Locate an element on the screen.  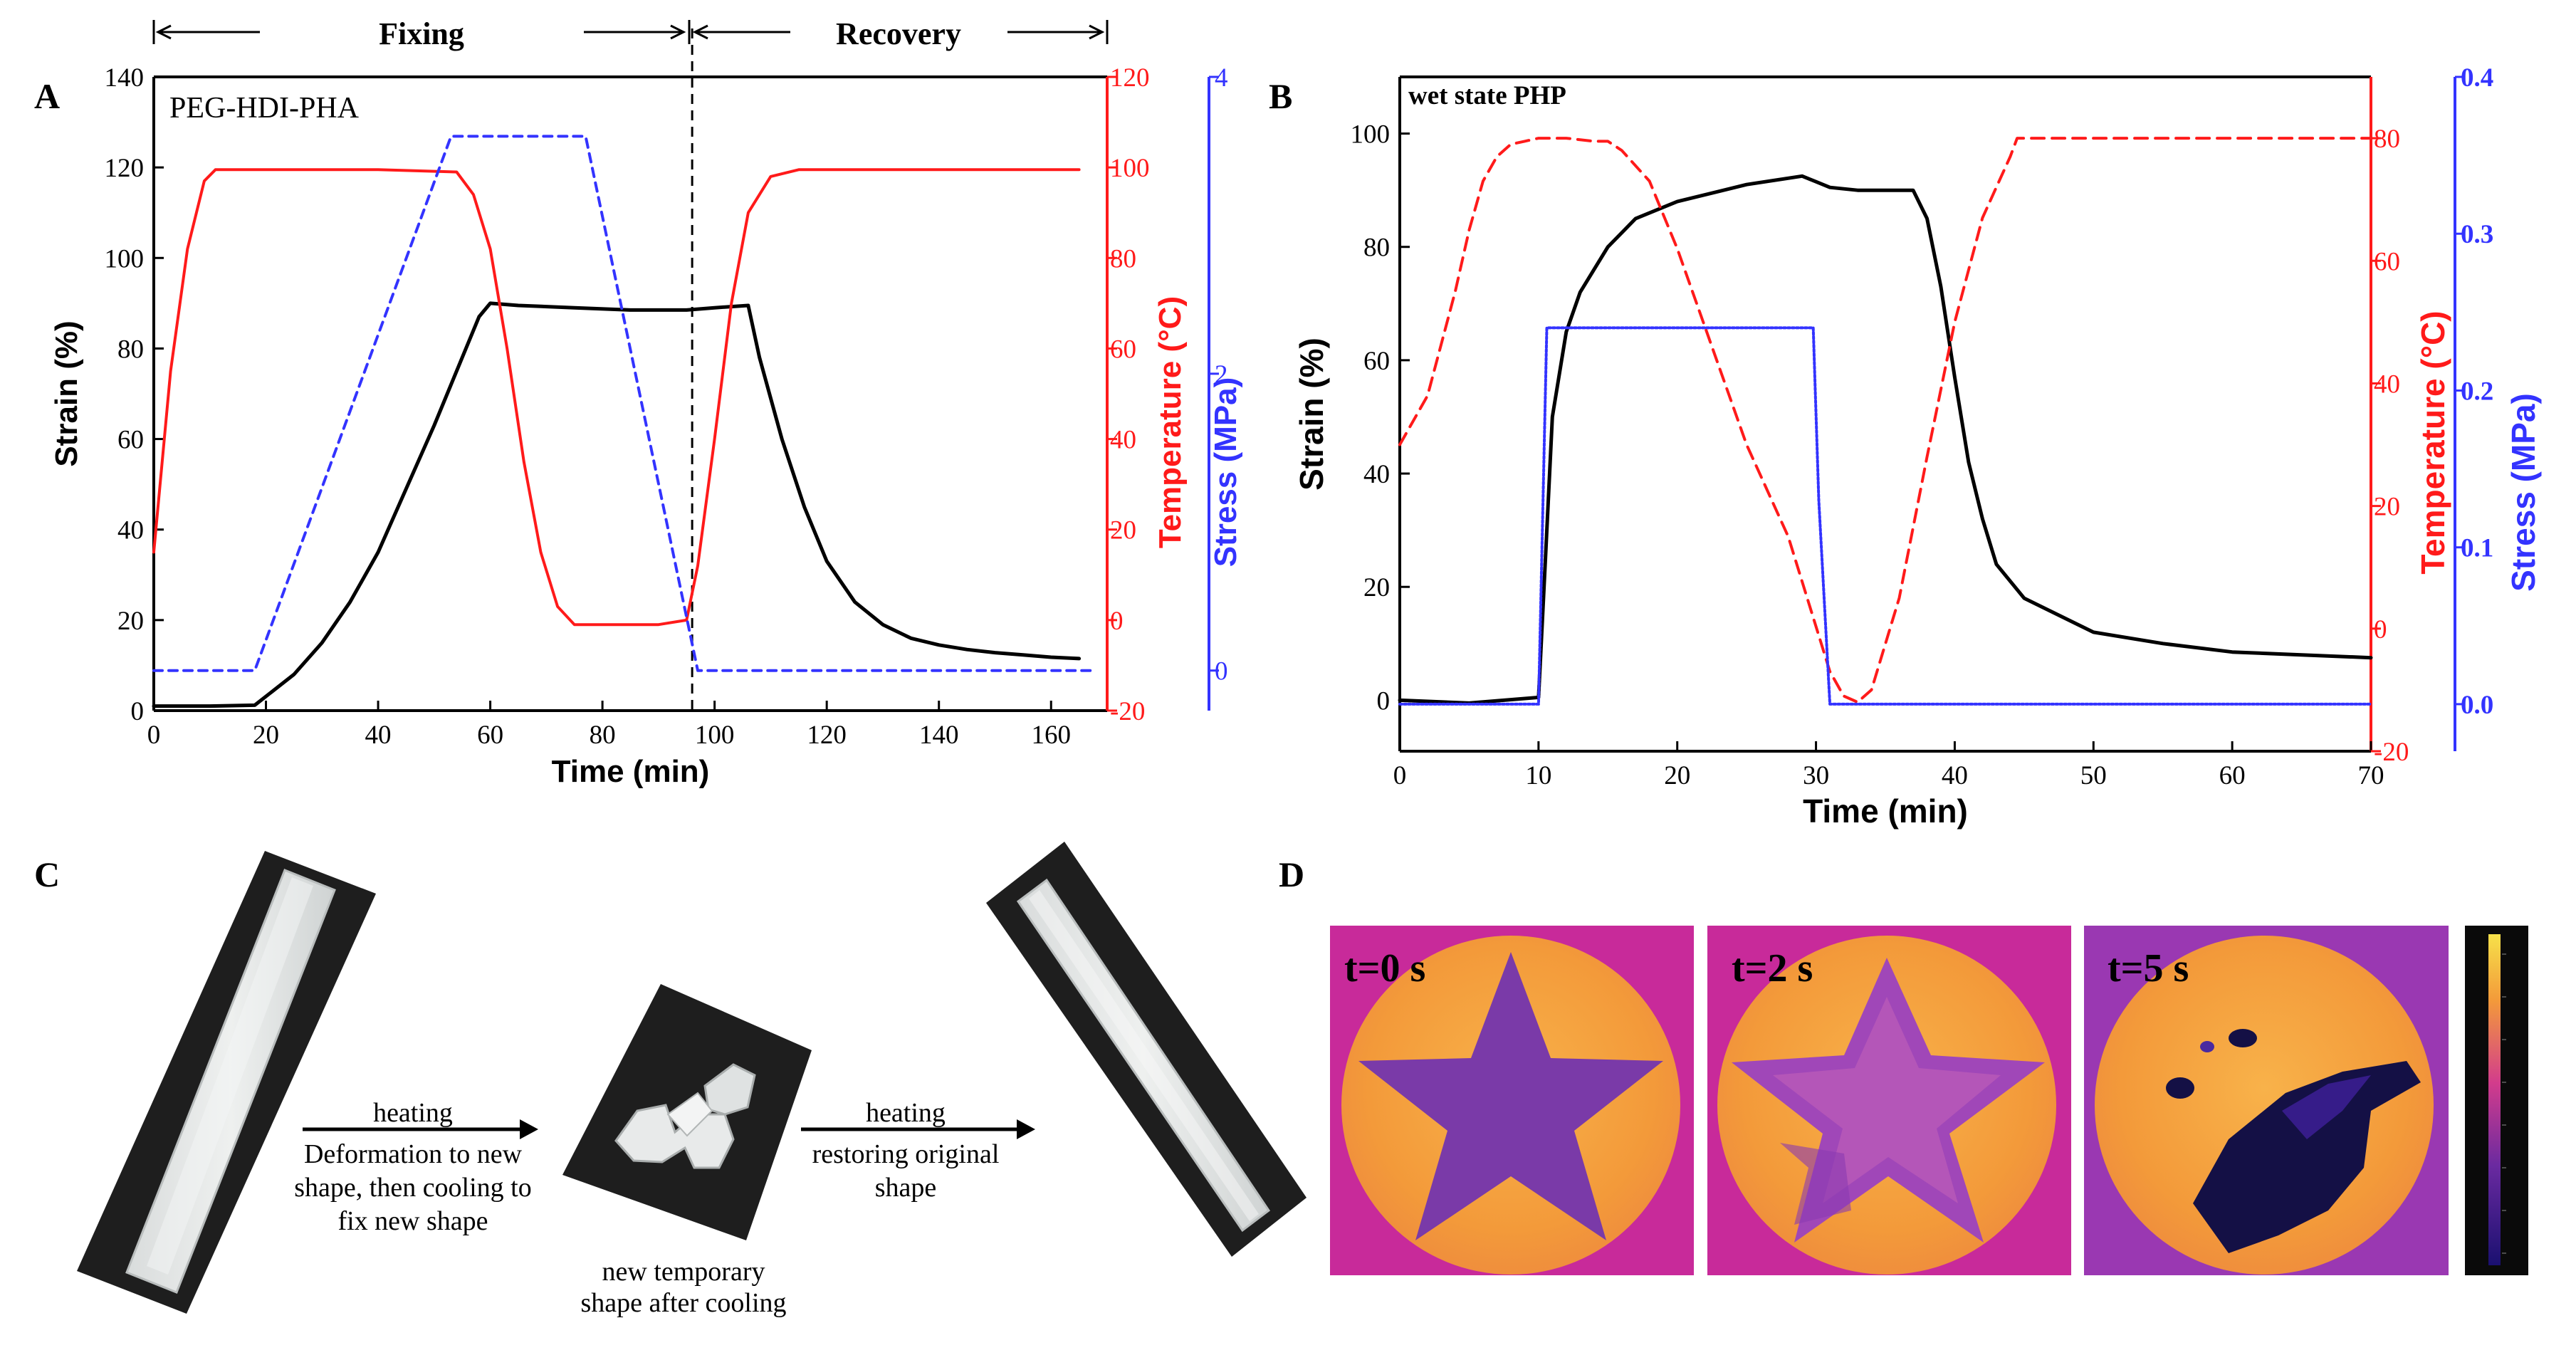
y3-tick-label: 2 is located at coordinates (1221, 374).